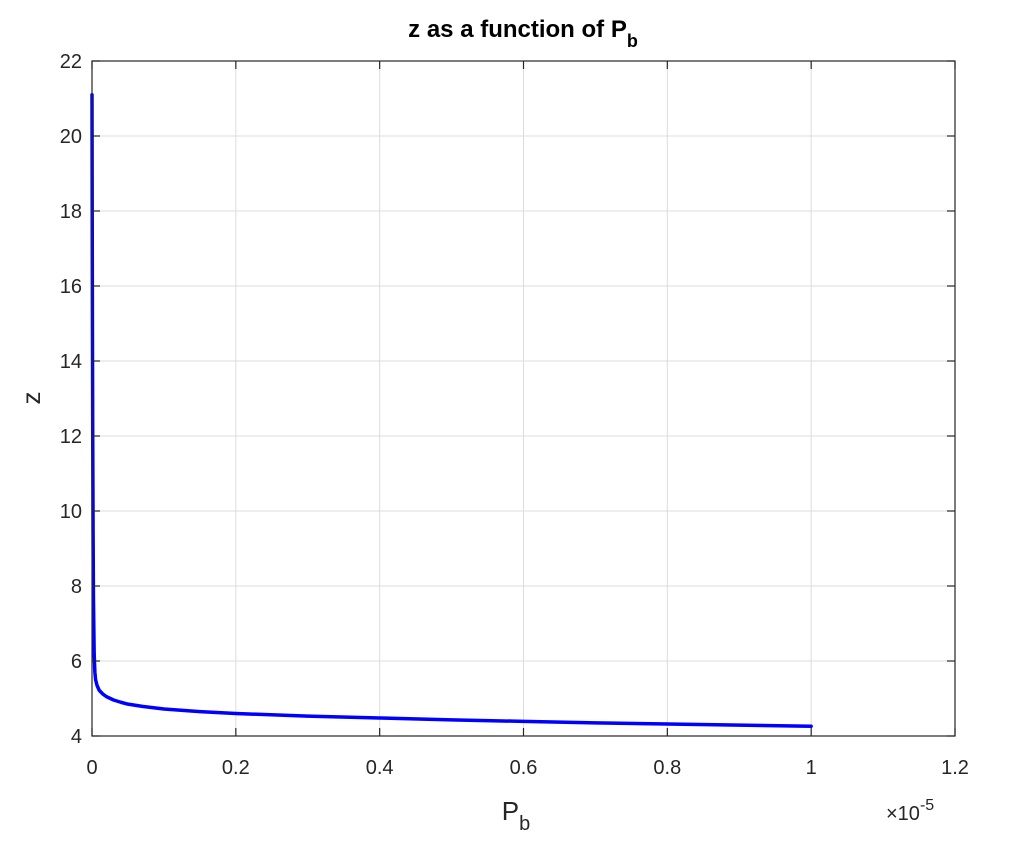  I want to click on y-tick-label: 4, so click(76, 737).